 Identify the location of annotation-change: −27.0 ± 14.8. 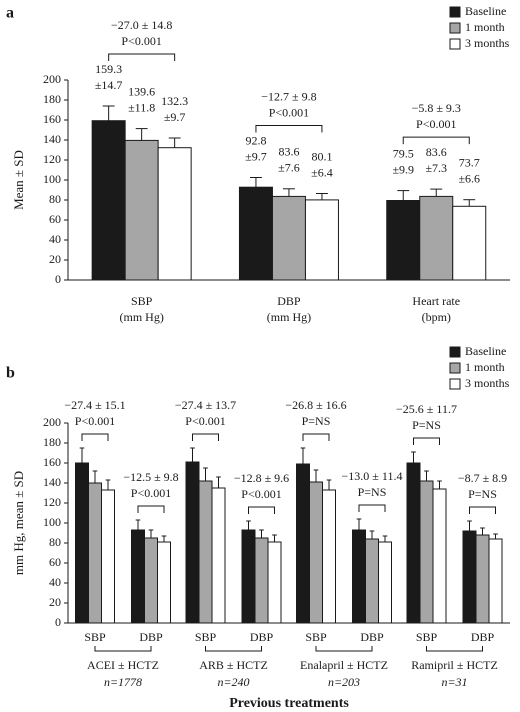
(141, 25).